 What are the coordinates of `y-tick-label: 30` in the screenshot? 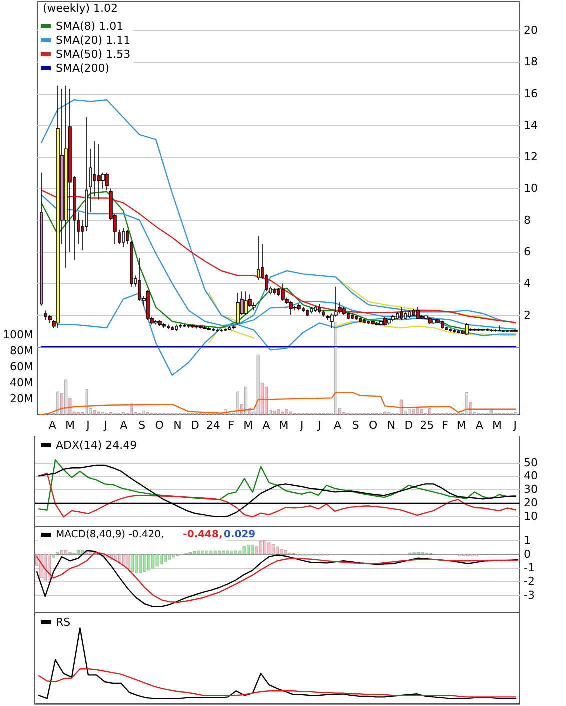 It's located at (531, 489).